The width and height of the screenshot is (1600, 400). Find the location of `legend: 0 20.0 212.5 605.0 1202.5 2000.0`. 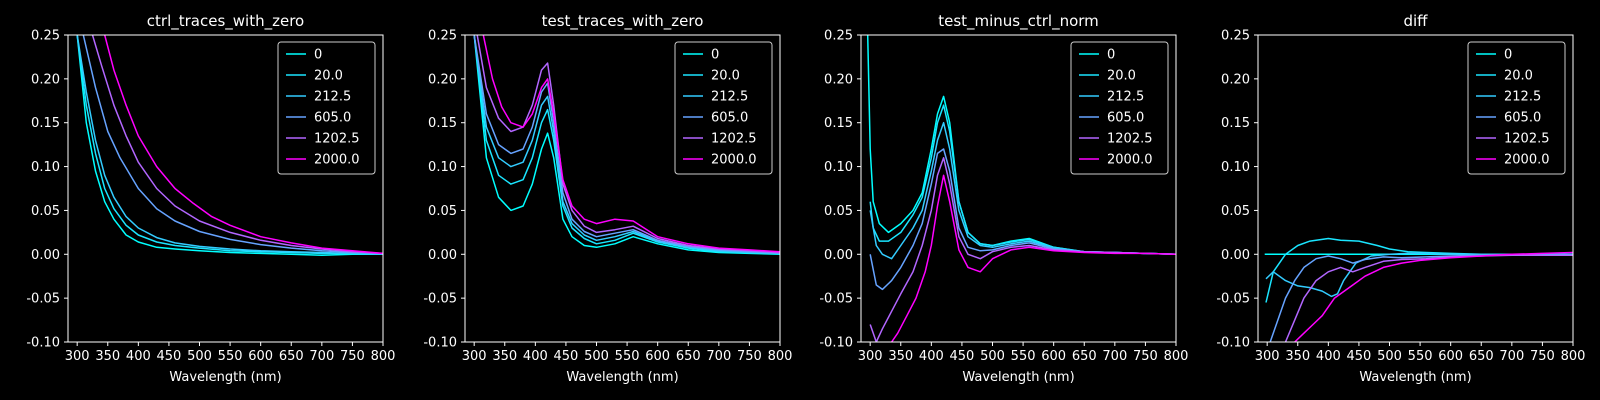

legend: 0 20.0 212.5 605.0 1202.5 2000.0 is located at coordinates (723, 108).